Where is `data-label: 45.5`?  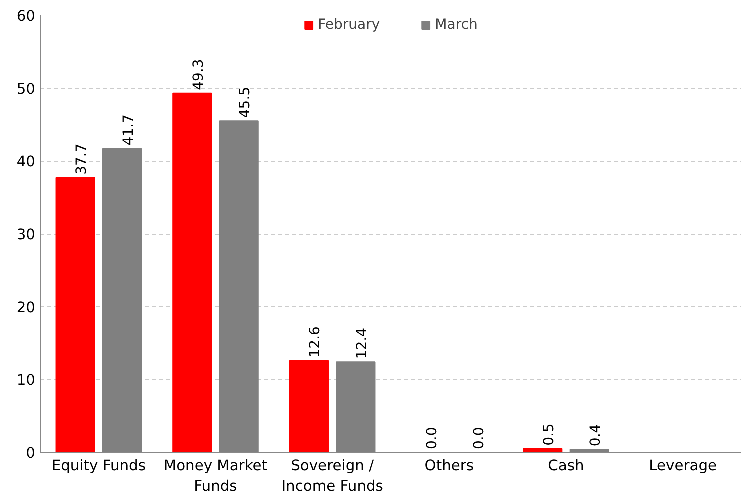 data-label: 45.5 is located at coordinates (246, 102).